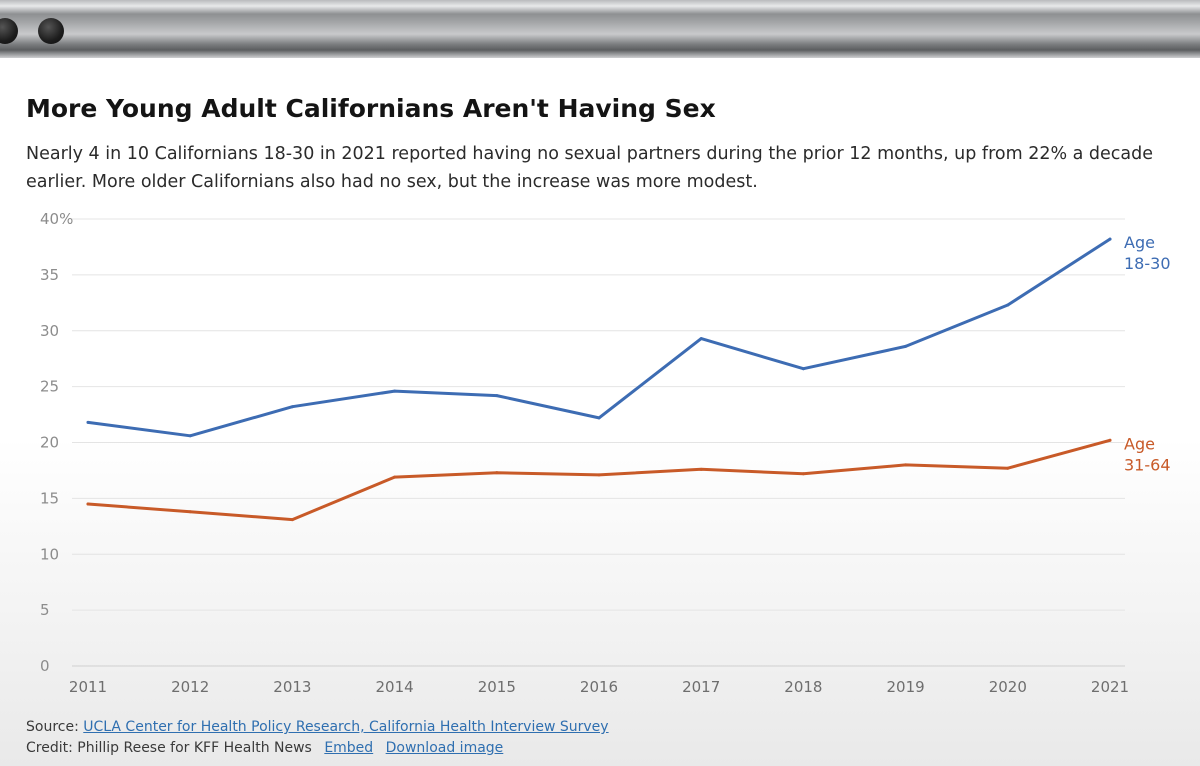 The image size is (1200, 766). I want to click on x-tick-label: 2012, so click(190, 687).